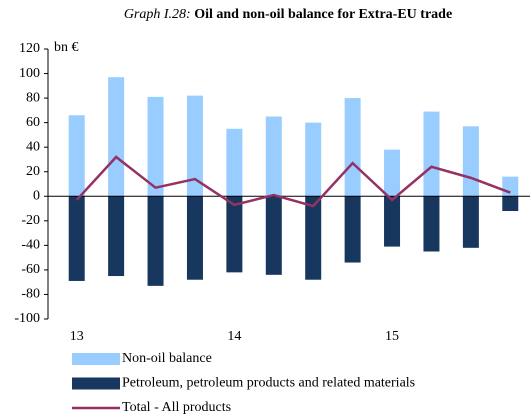 The image size is (532, 420). What do you see at coordinates (30, 220) in the screenshot?
I see `y-tick-label: -20` at bounding box center [30, 220].